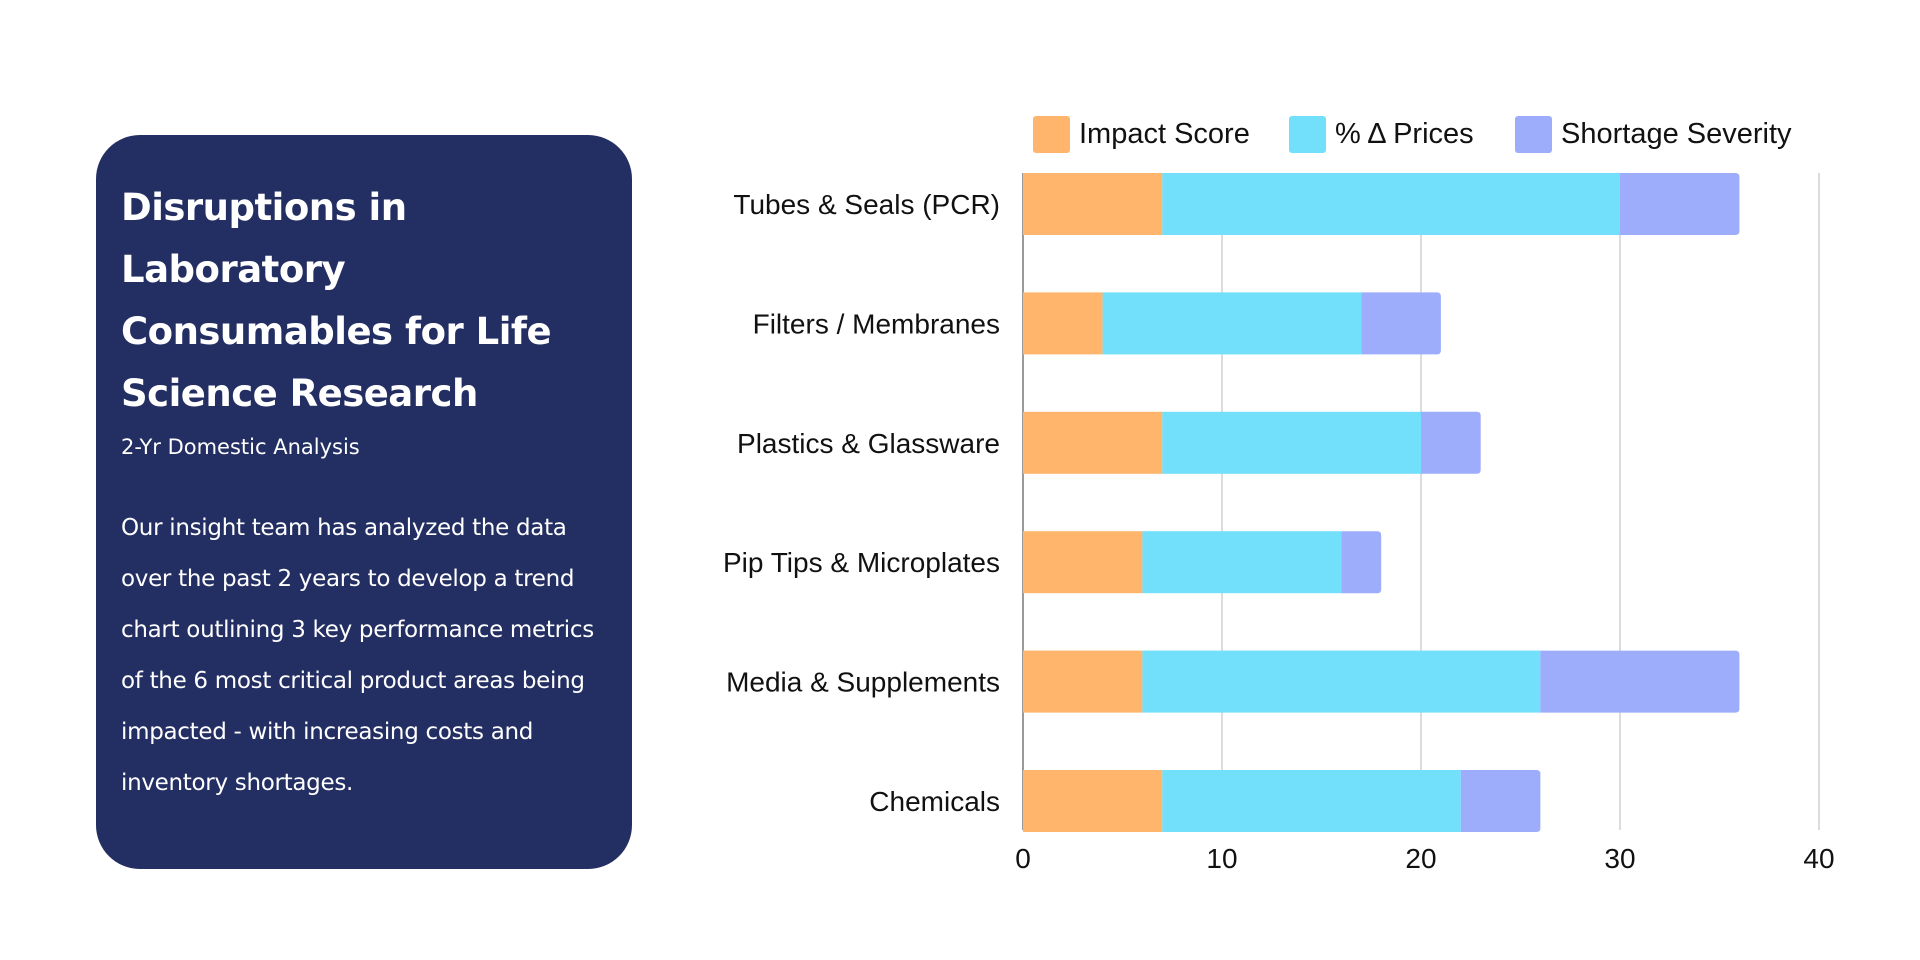 The height and width of the screenshot is (960, 1920). What do you see at coordinates (876, 323) in the screenshot?
I see `category-label: Filters / Membranes` at bounding box center [876, 323].